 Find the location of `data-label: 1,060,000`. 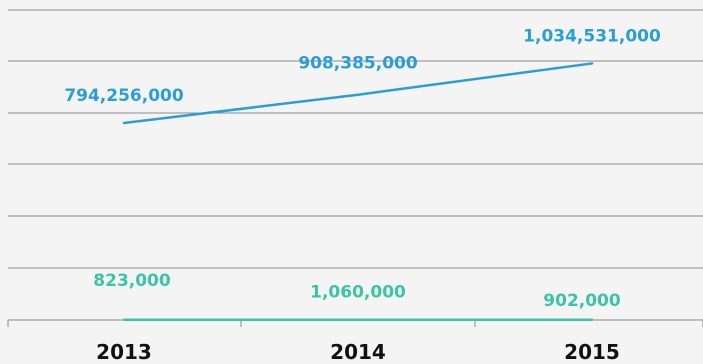

data-label: 1,060,000 is located at coordinates (358, 293).